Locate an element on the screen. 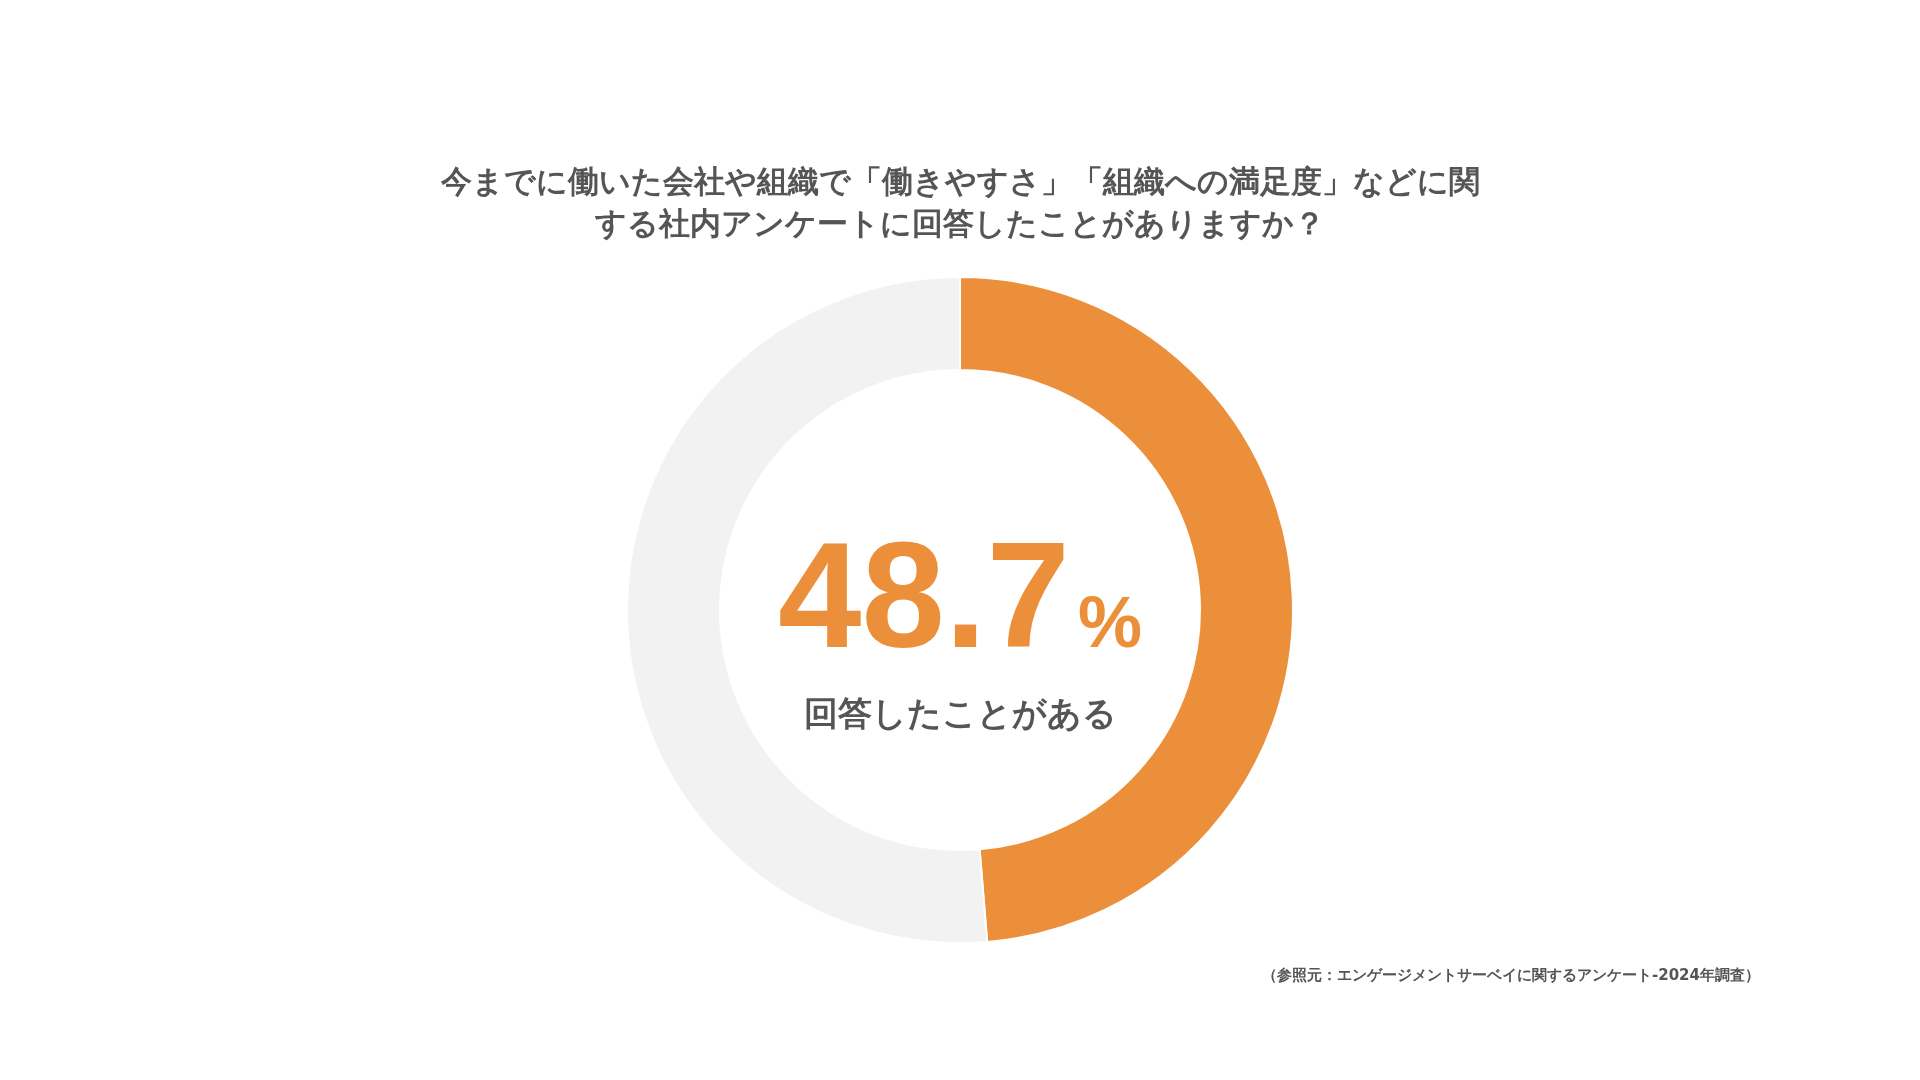 The height and width of the screenshot is (1080, 1920). data-label: 48.7% is located at coordinates (960, 595).